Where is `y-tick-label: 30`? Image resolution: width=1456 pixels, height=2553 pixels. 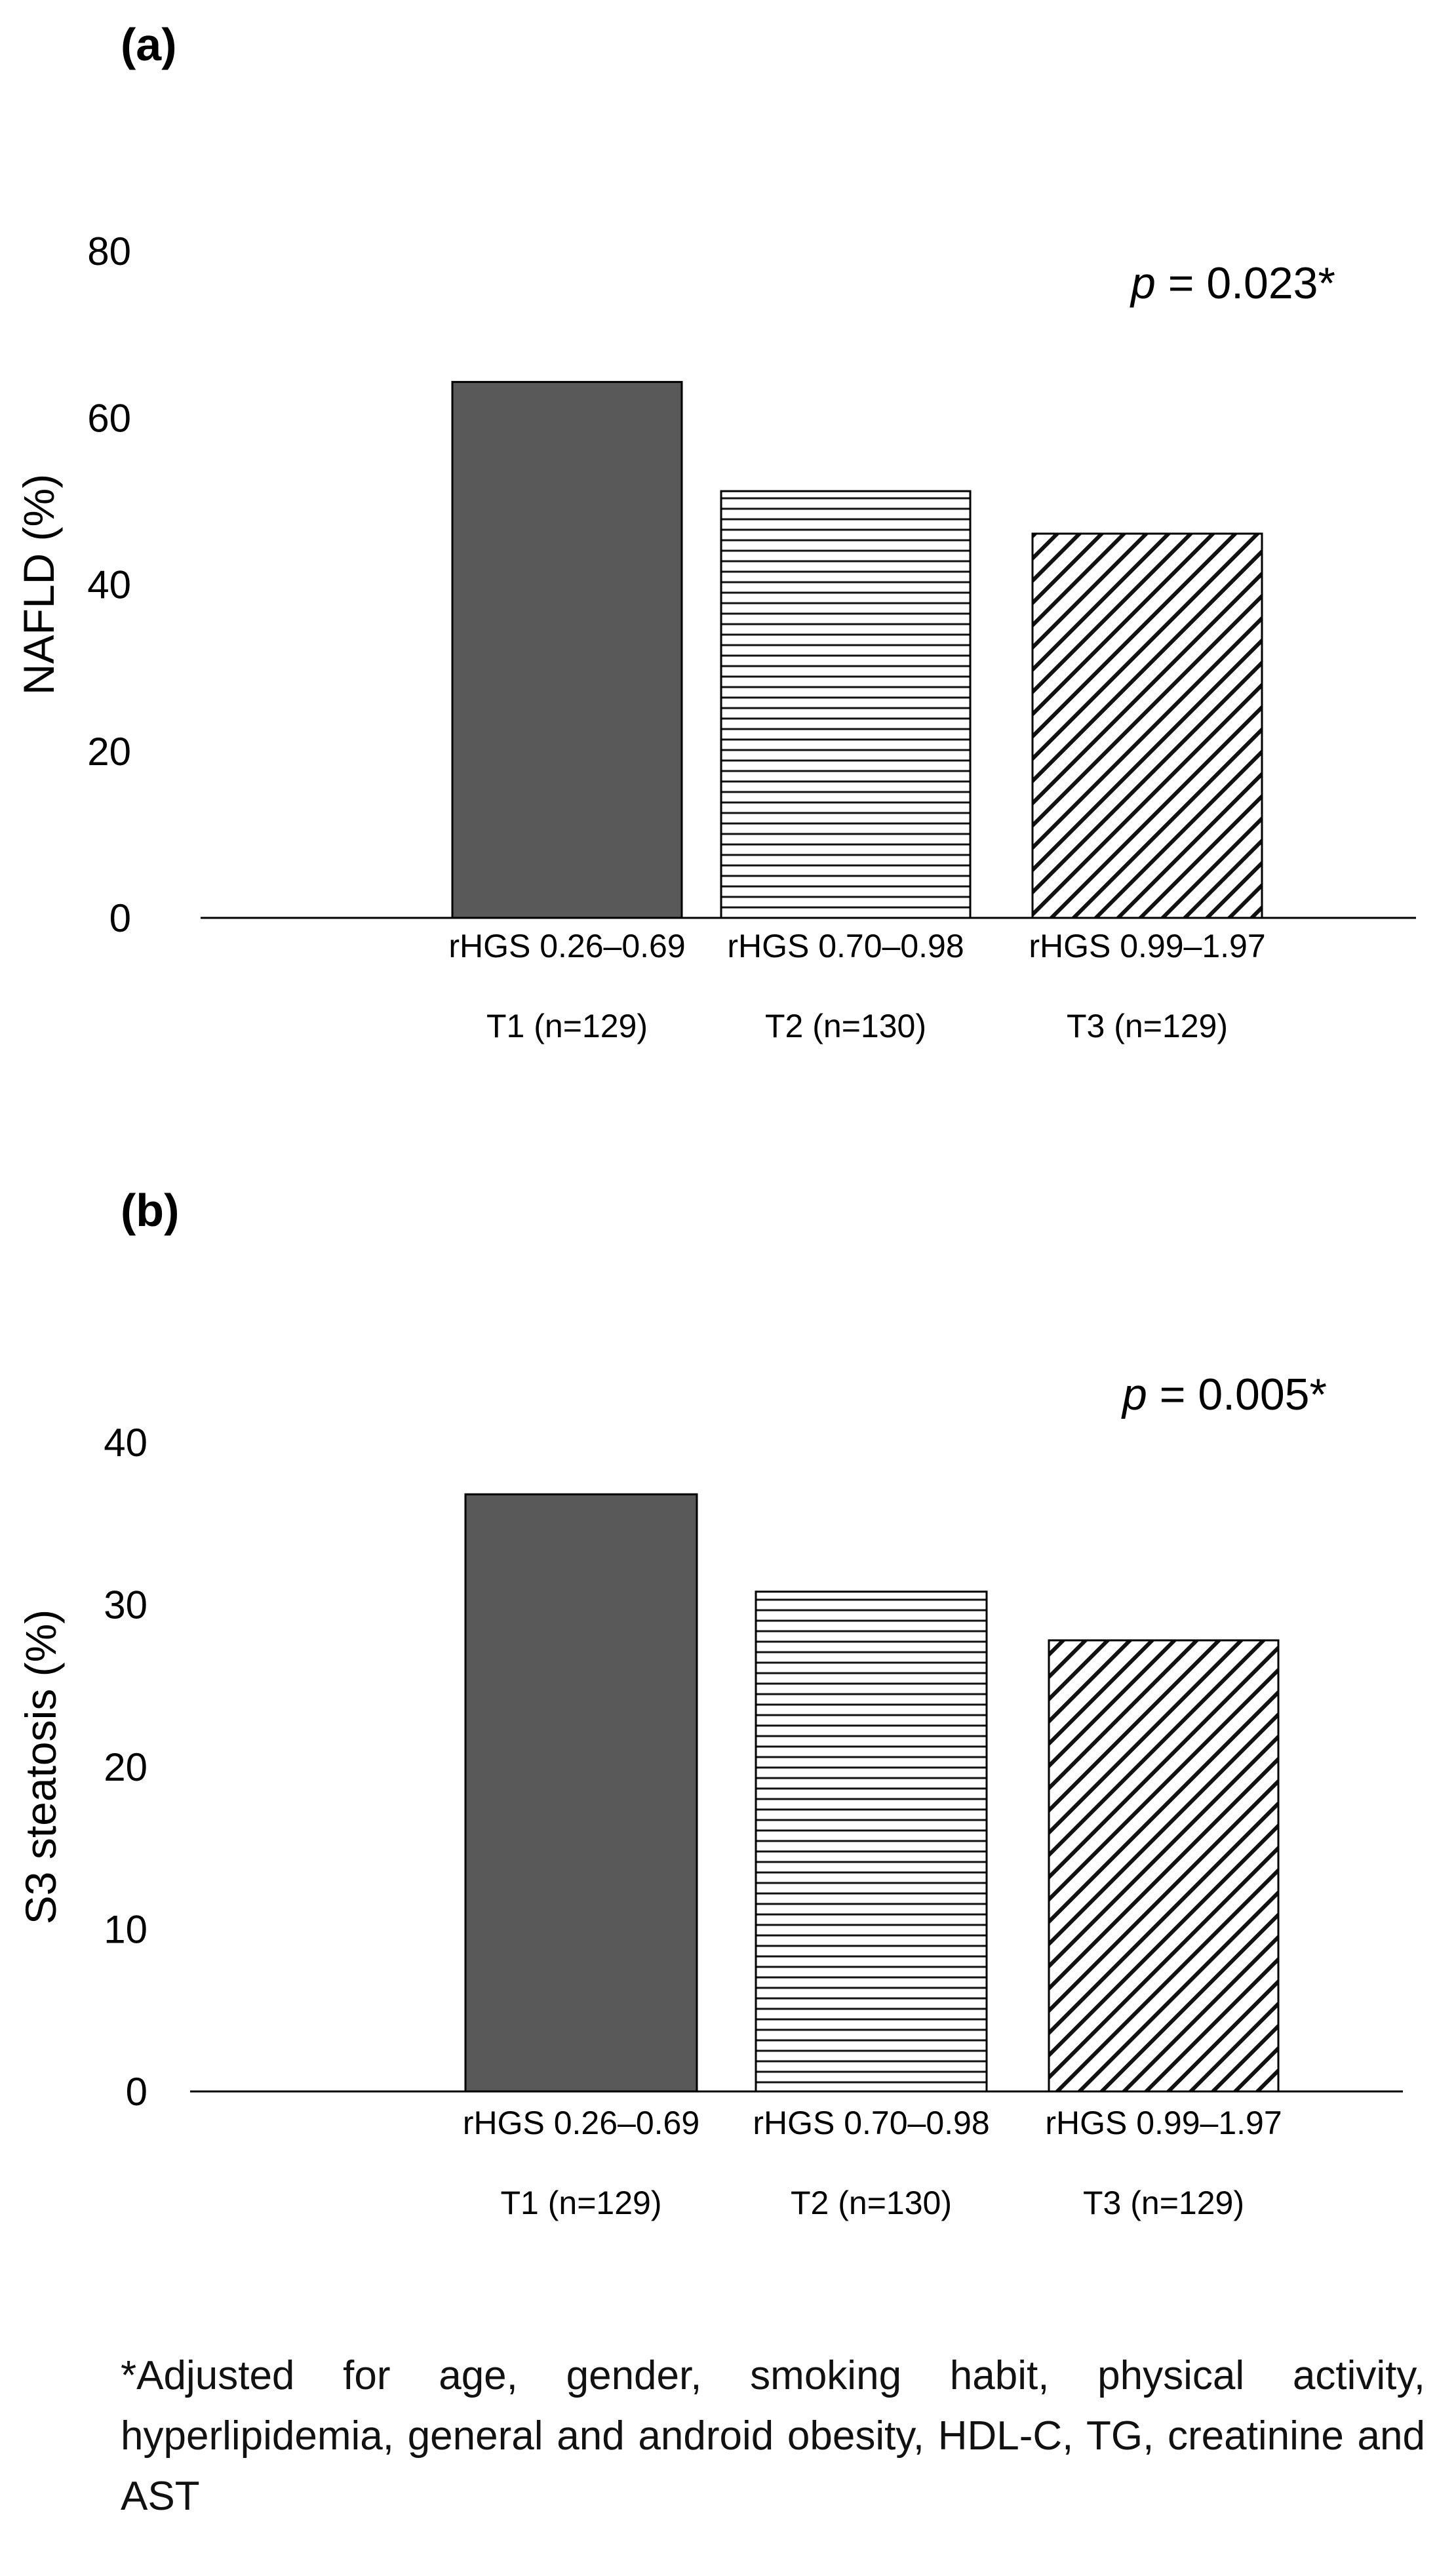 y-tick-label: 30 is located at coordinates (126, 1605).